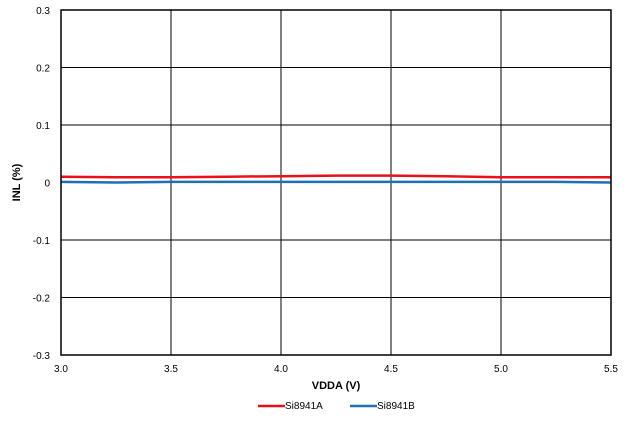  What do you see at coordinates (336, 386) in the screenshot?
I see `x-axis-title: VDDA (V)` at bounding box center [336, 386].